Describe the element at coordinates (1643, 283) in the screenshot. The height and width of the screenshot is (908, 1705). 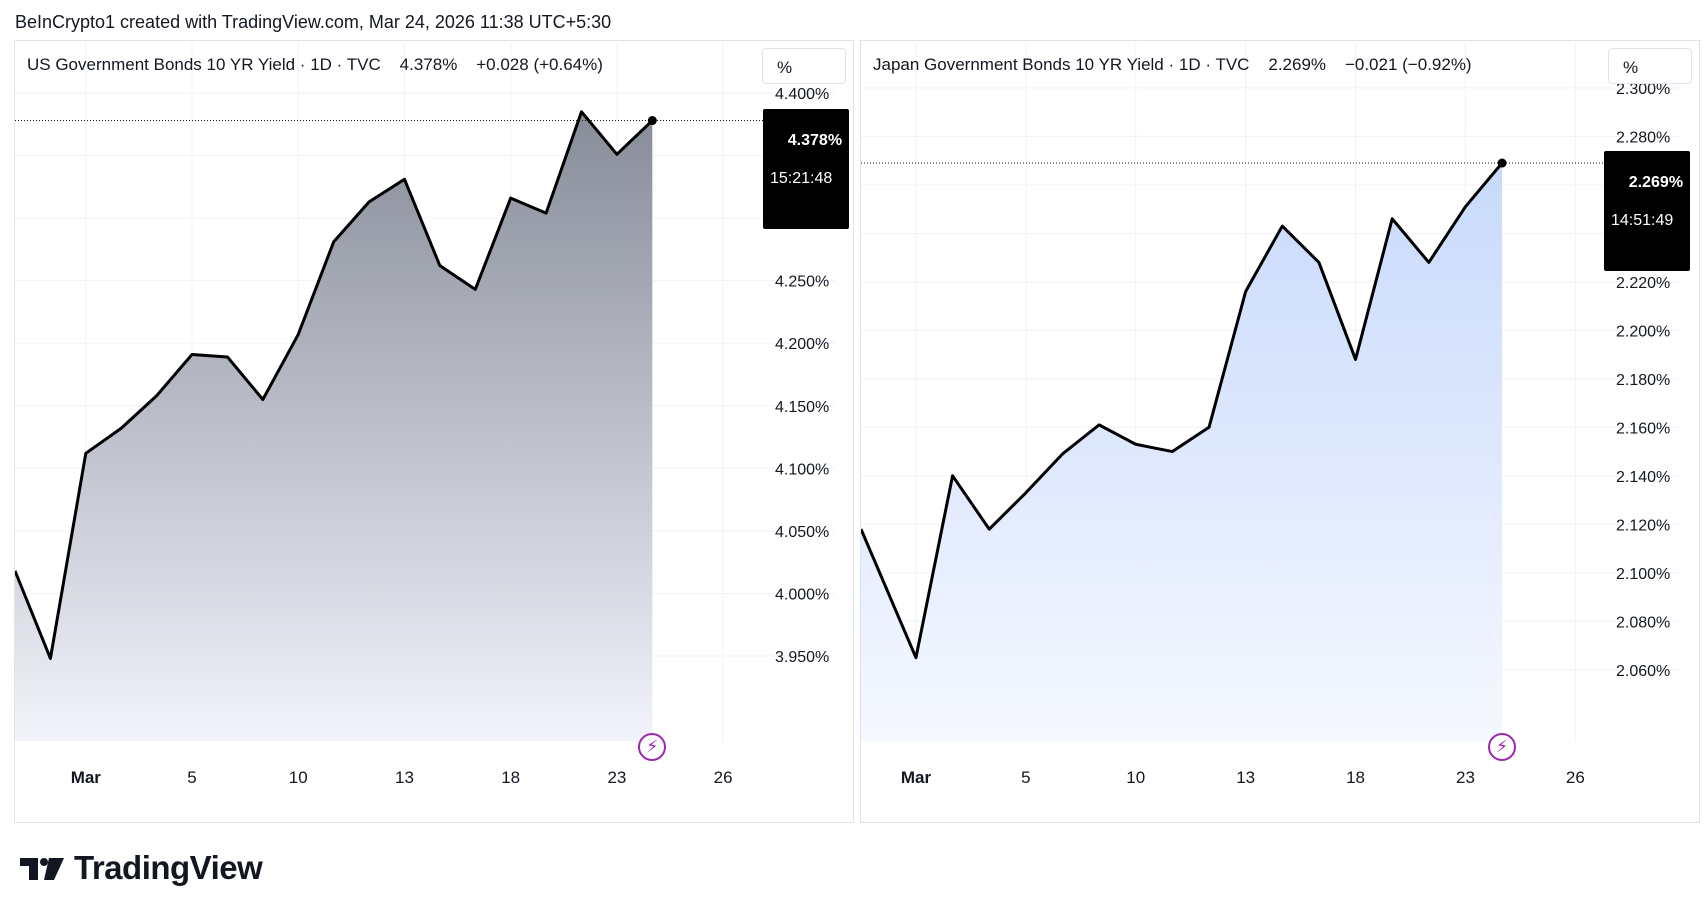
I see `y-tick-label: 2.220%` at that location.